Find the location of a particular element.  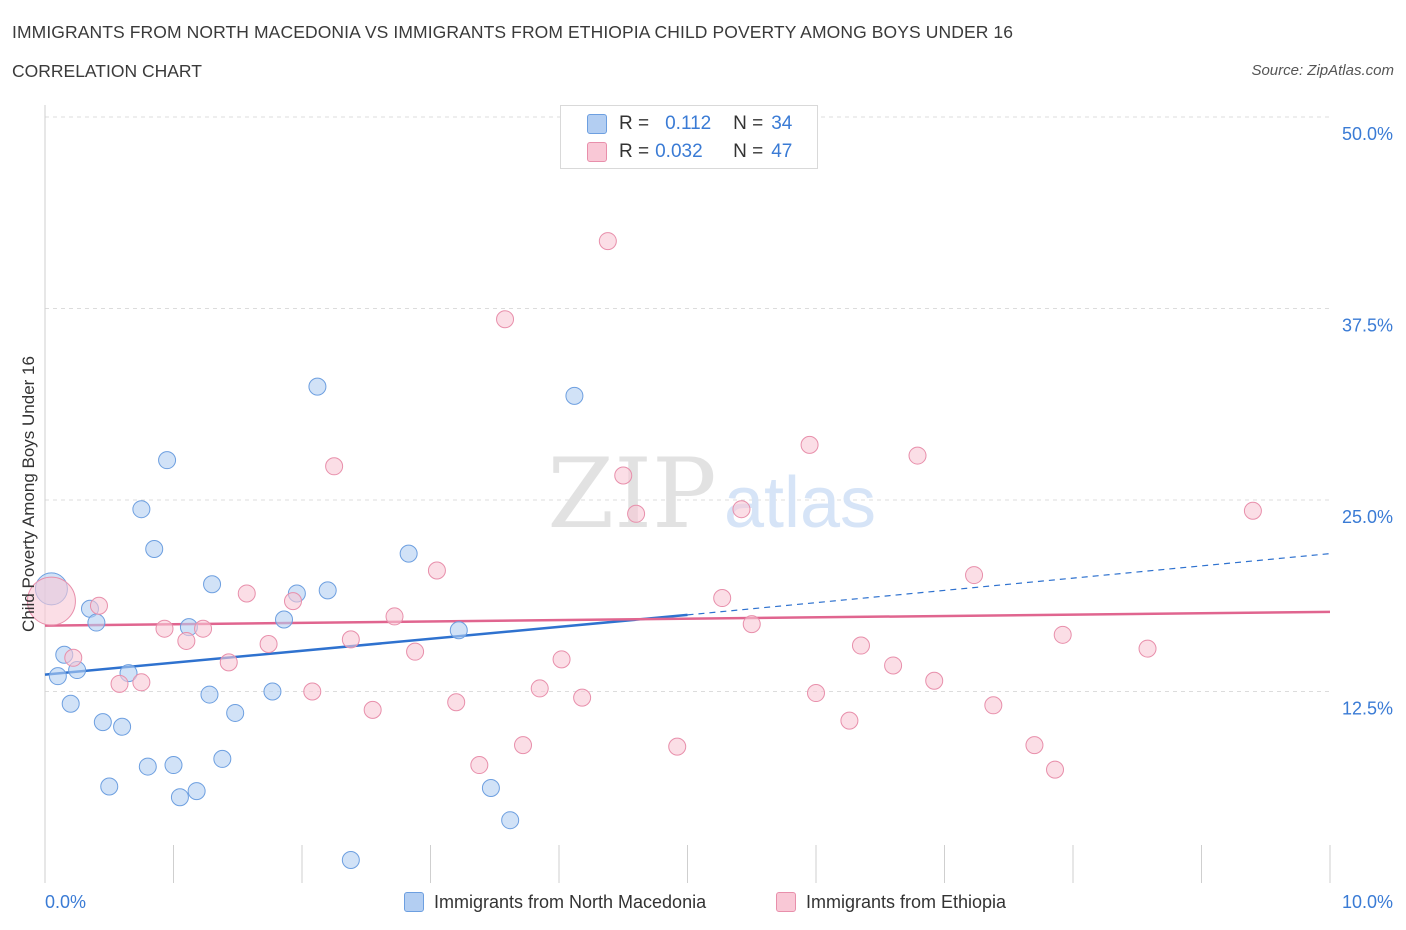

legend-swatch-pink is located at coordinates (597, 152).